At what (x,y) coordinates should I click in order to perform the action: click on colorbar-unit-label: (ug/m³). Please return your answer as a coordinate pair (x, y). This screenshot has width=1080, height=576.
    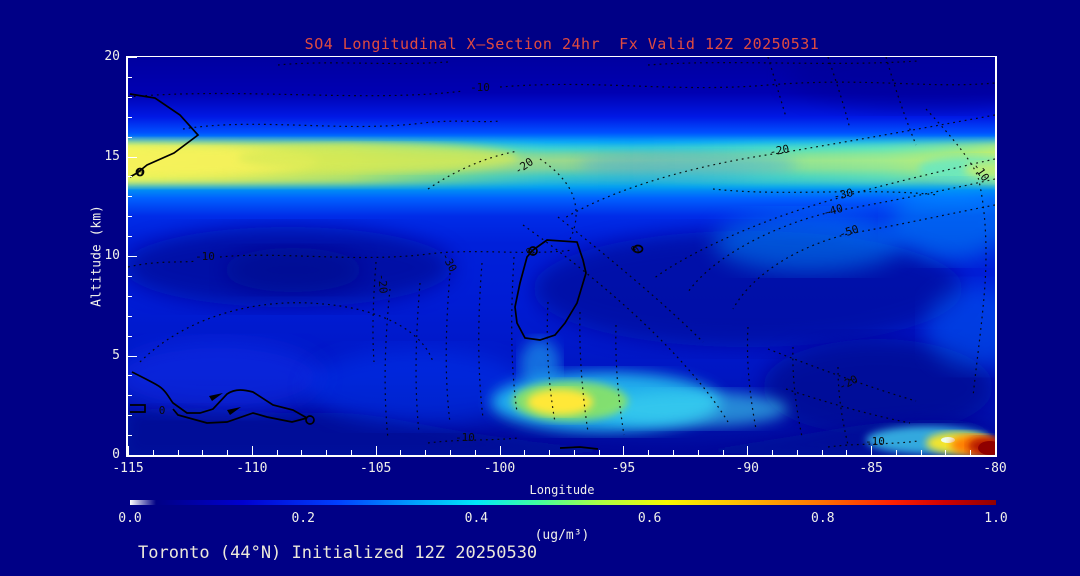
    Looking at the image, I should click on (562, 535).